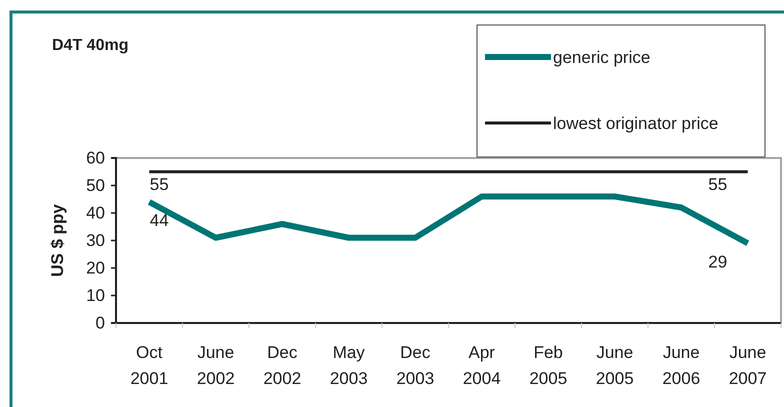  I want to click on y-tick-label: 0, so click(100, 322).